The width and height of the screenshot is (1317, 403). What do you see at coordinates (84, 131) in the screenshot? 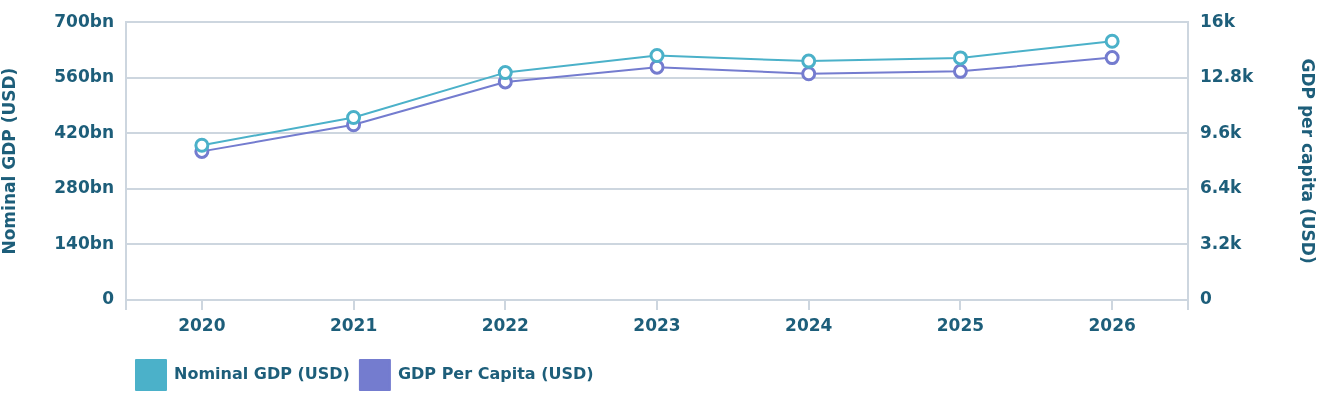
I see `y-tick-label: 420bn` at bounding box center [84, 131].